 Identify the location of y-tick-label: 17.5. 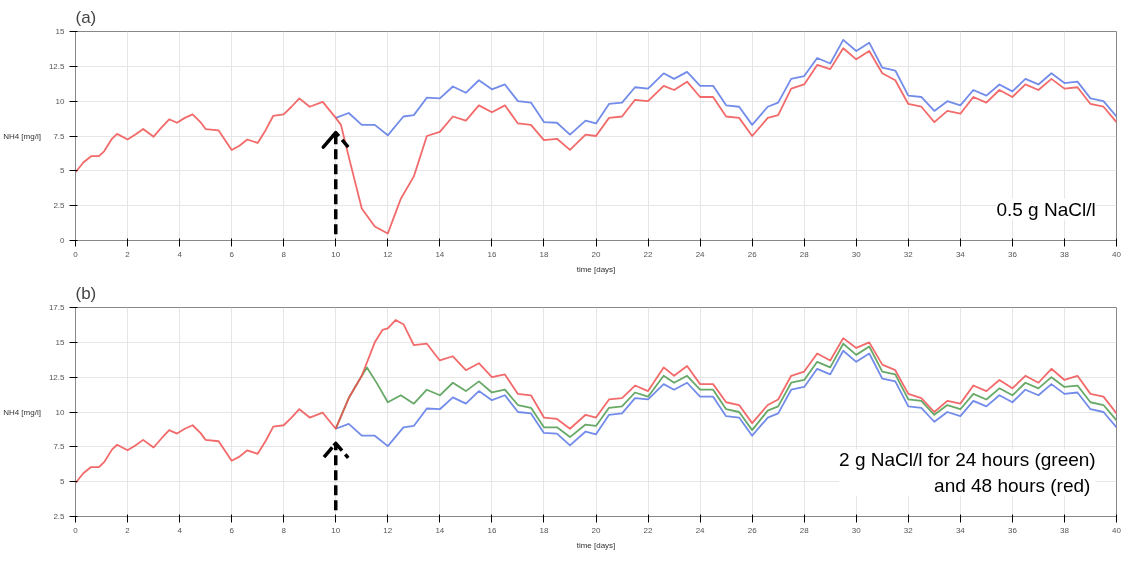
(57, 307).